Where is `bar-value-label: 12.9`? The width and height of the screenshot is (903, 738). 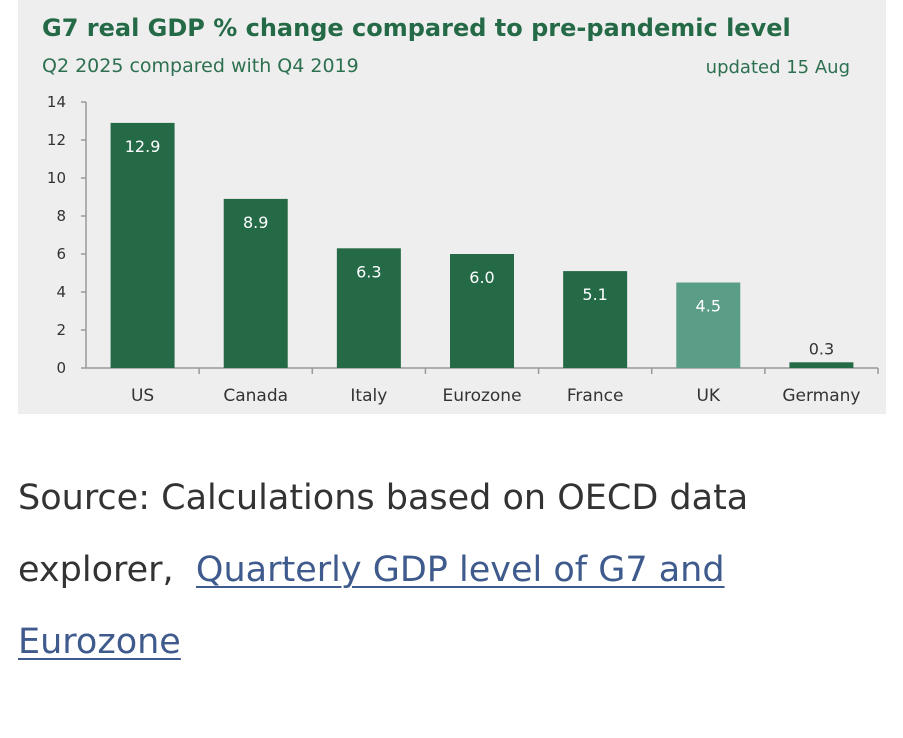 bar-value-label: 12.9 is located at coordinates (143, 146).